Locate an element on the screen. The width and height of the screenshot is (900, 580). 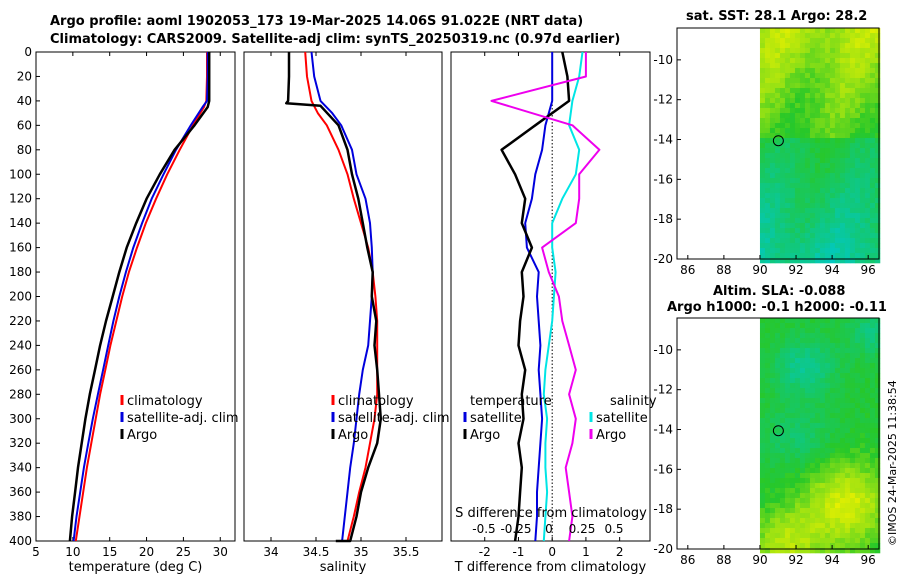
sla-map-ytick-label: -16 is located at coordinates (663, 469).